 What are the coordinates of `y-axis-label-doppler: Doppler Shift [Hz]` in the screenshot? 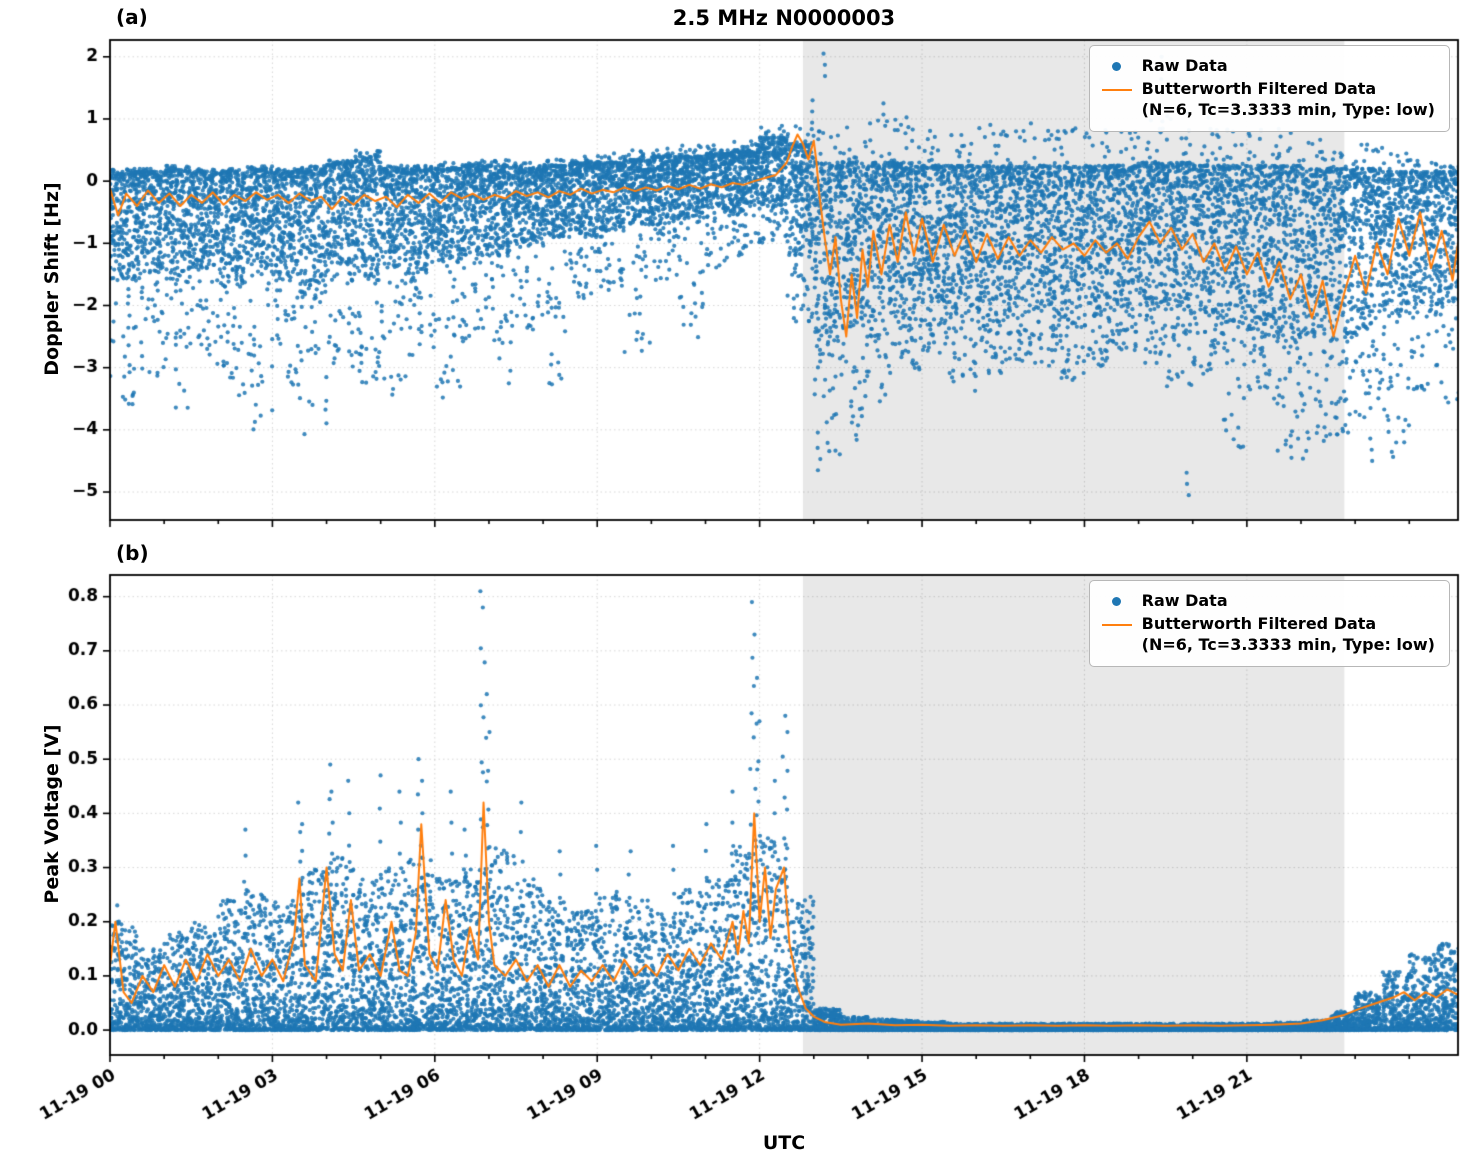 It's located at (52, 279).